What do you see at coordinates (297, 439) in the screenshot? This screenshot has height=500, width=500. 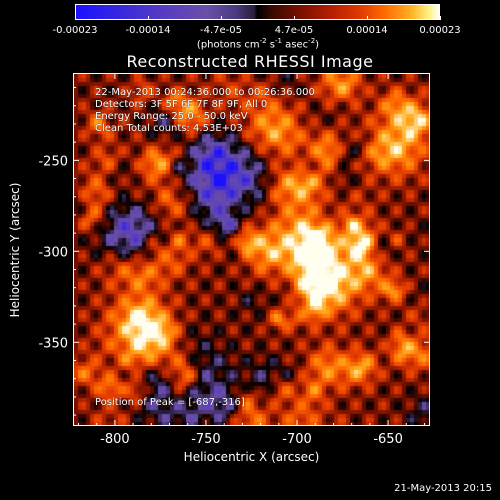 I see `x-tick-label: -700` at bounding box center [297, 439].